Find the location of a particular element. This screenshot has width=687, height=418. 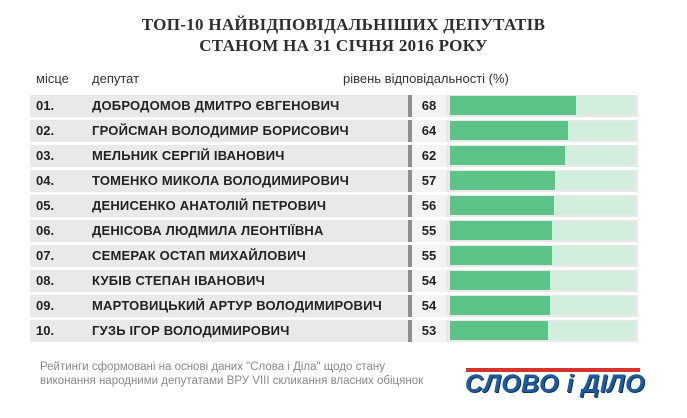

value-label: 68 is located at coordinates (427, 106).